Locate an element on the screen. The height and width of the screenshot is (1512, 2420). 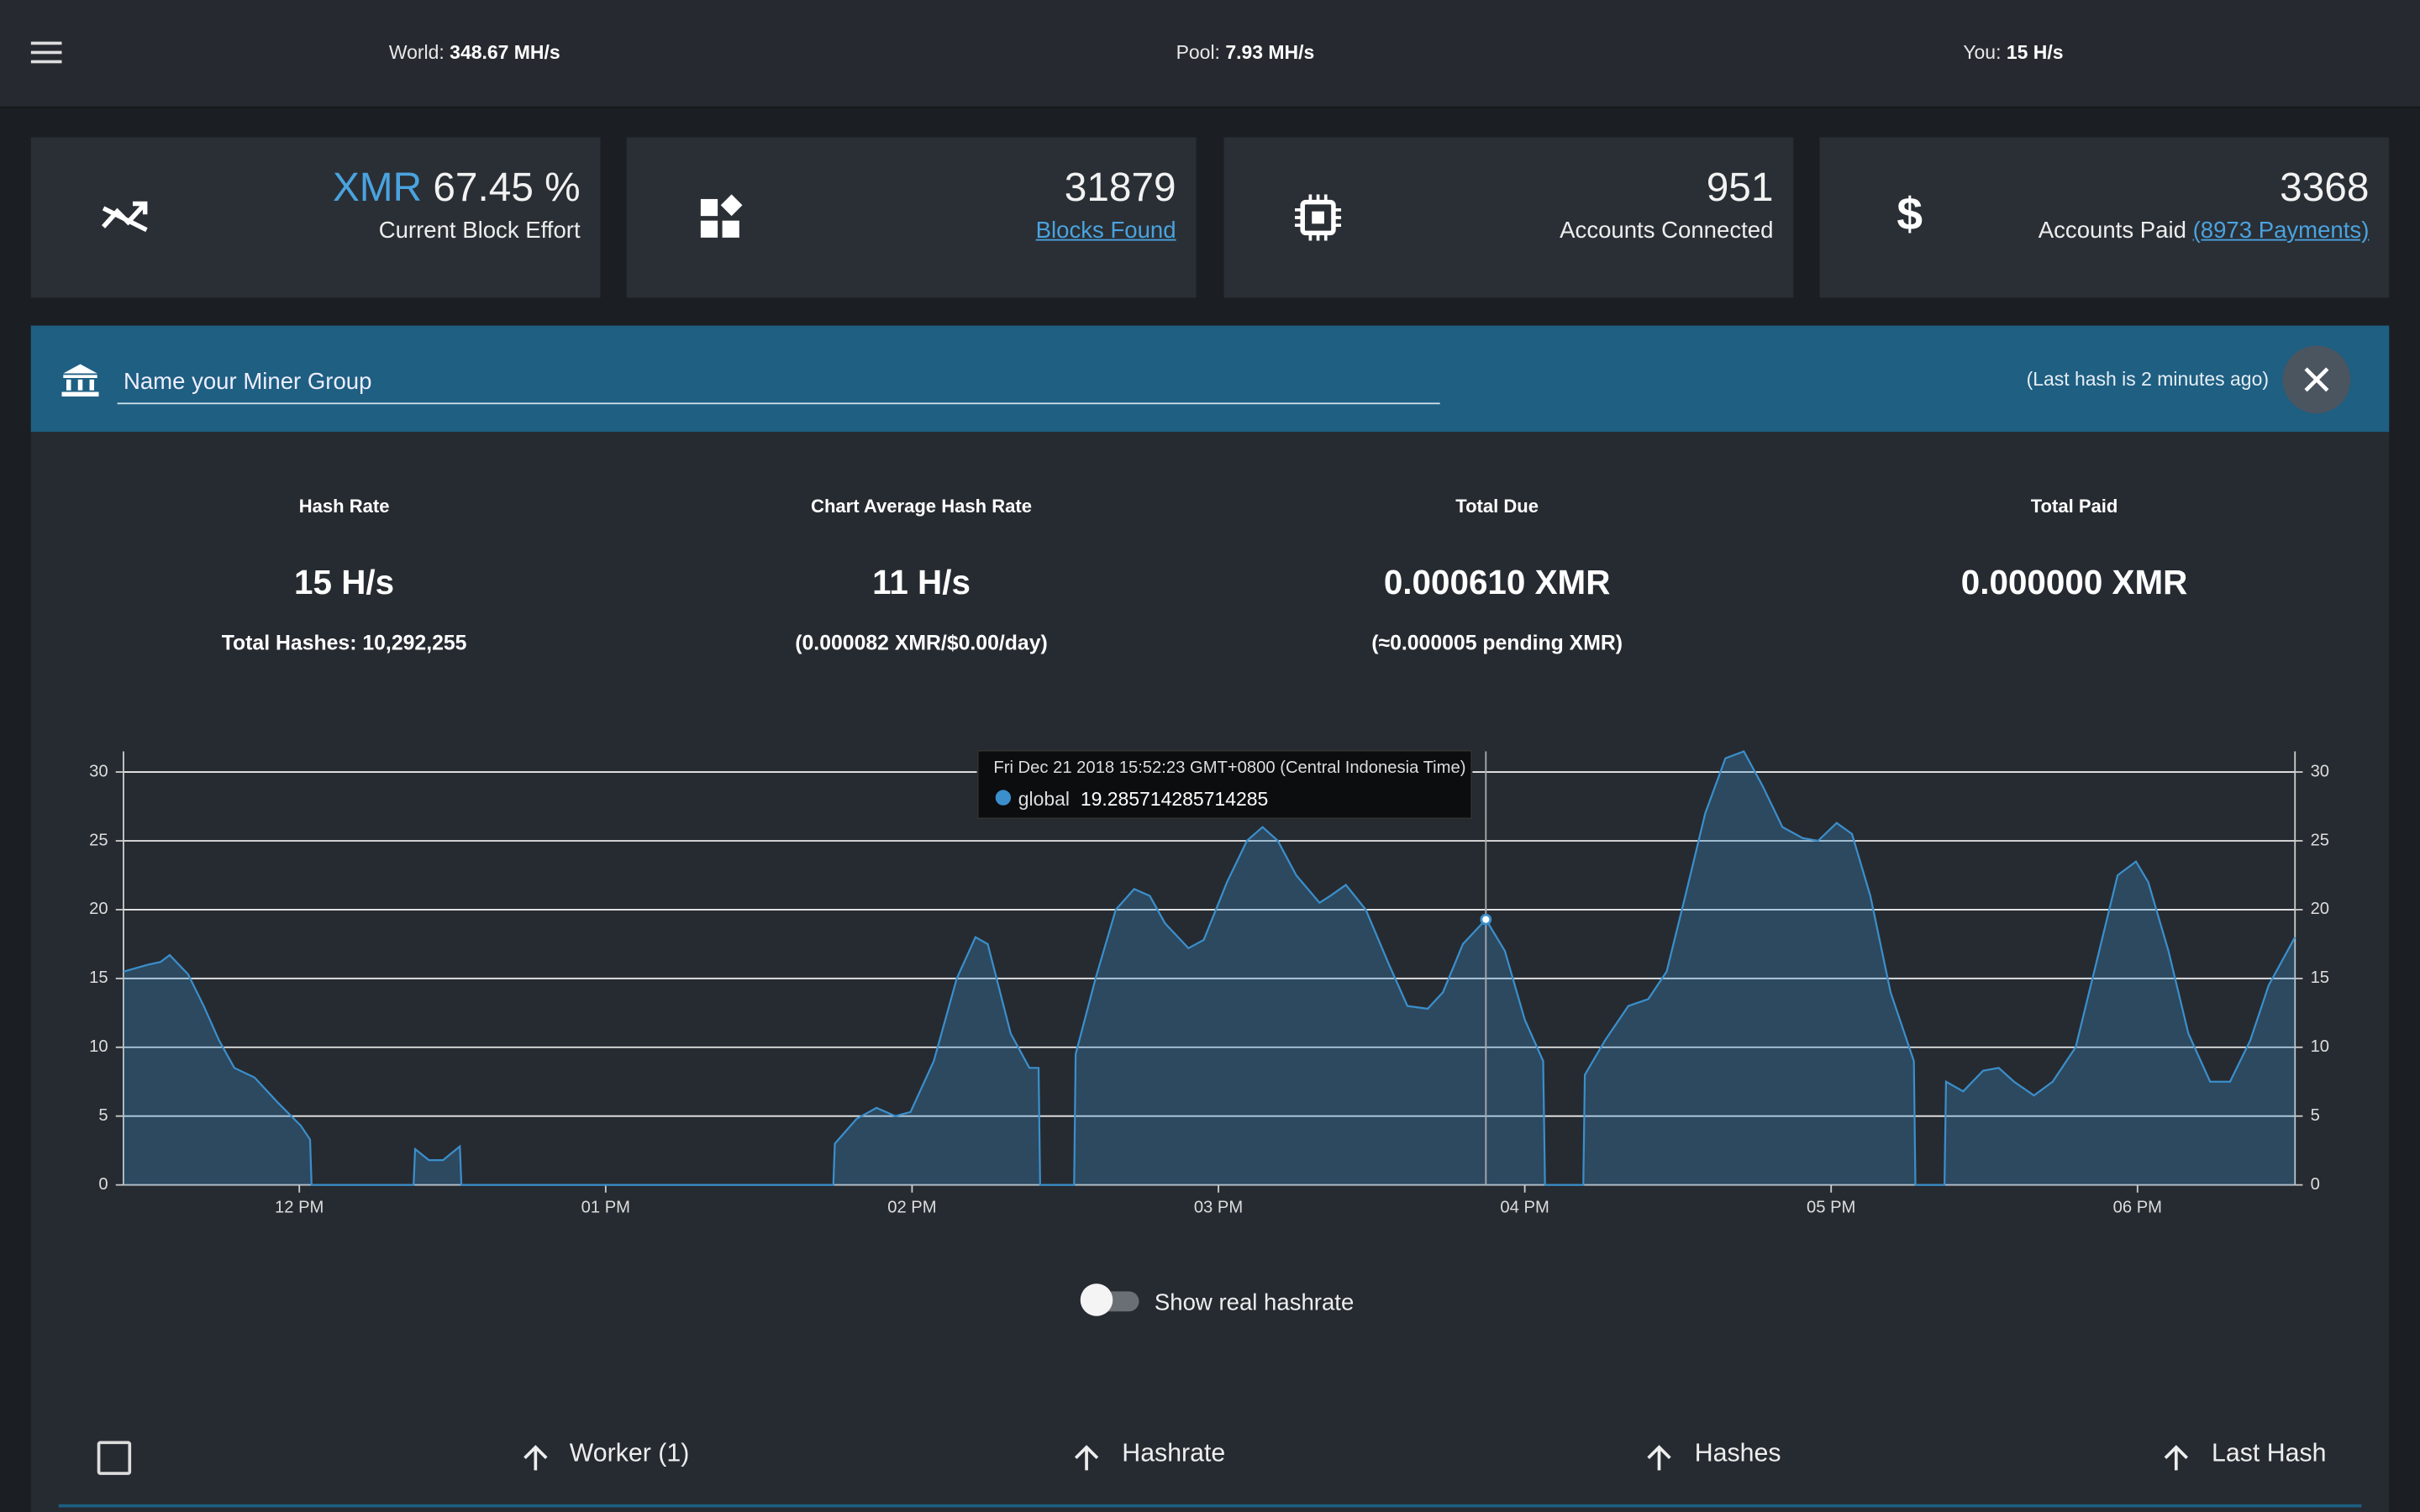
toggle-knob is located at coordinates (1096, 1300).